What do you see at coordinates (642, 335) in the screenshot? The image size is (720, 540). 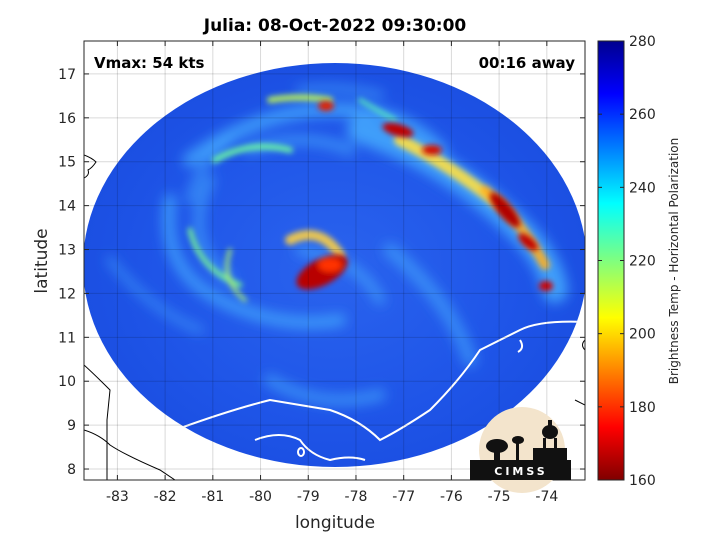 I see `colorbar-tick-label: 200` at bounding box center [642, 335].